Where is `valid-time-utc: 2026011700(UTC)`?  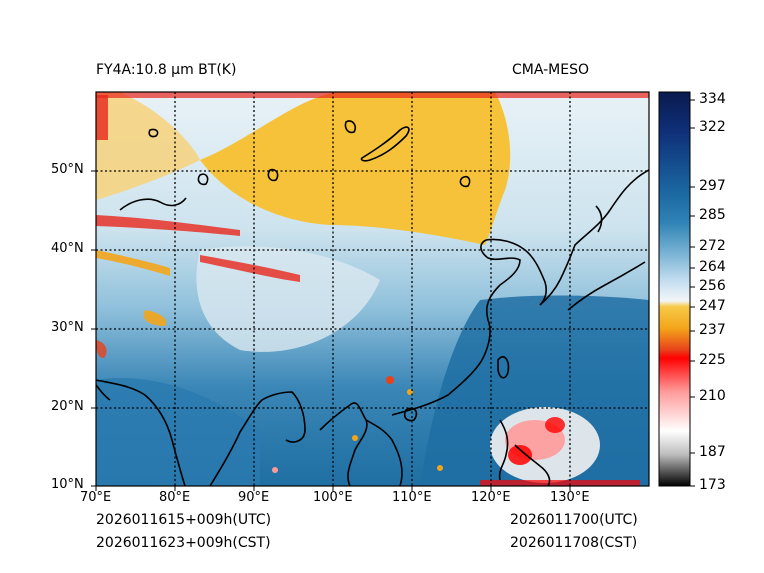
valid-time-utc: 2026011700(UTC) is located at coordinates (574, 520).